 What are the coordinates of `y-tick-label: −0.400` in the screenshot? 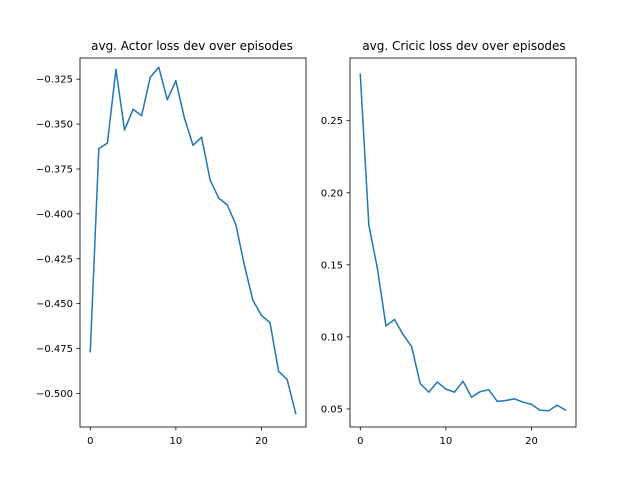 It's located at (54, 214).